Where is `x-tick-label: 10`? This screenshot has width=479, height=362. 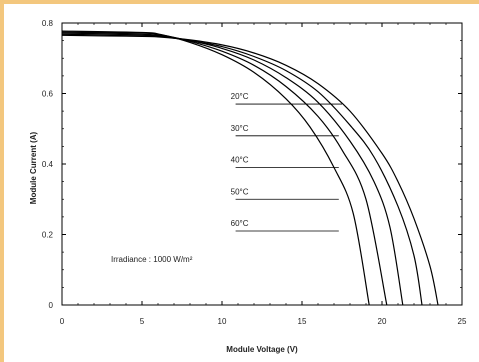
x-tick-label: 10 is located at coordinates (222, 321).